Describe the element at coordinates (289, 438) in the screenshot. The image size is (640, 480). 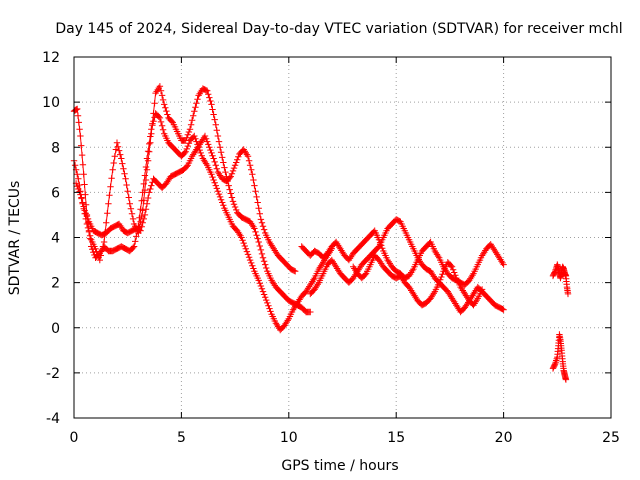
I see `x-tick-label: 10` at that location.